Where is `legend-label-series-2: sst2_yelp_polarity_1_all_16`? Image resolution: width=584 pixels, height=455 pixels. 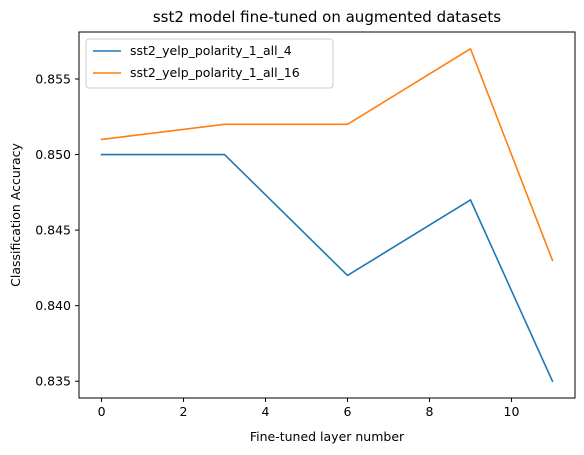 legend-label-series-2: sst2_yelp_polarity_1_all_16 is located at coordinates (215, 72).